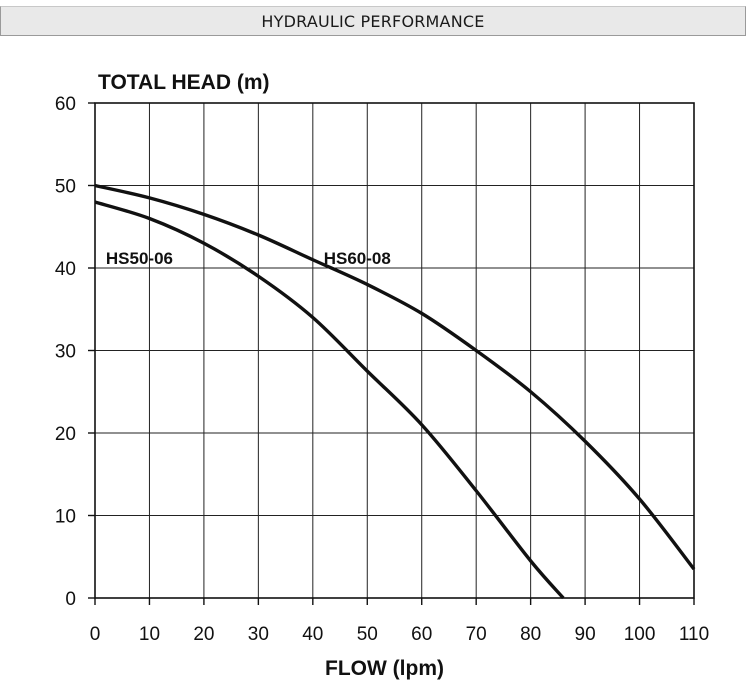 The image size is (748, 700). I want to click on x-tick-label: 110, so click(694, 634).